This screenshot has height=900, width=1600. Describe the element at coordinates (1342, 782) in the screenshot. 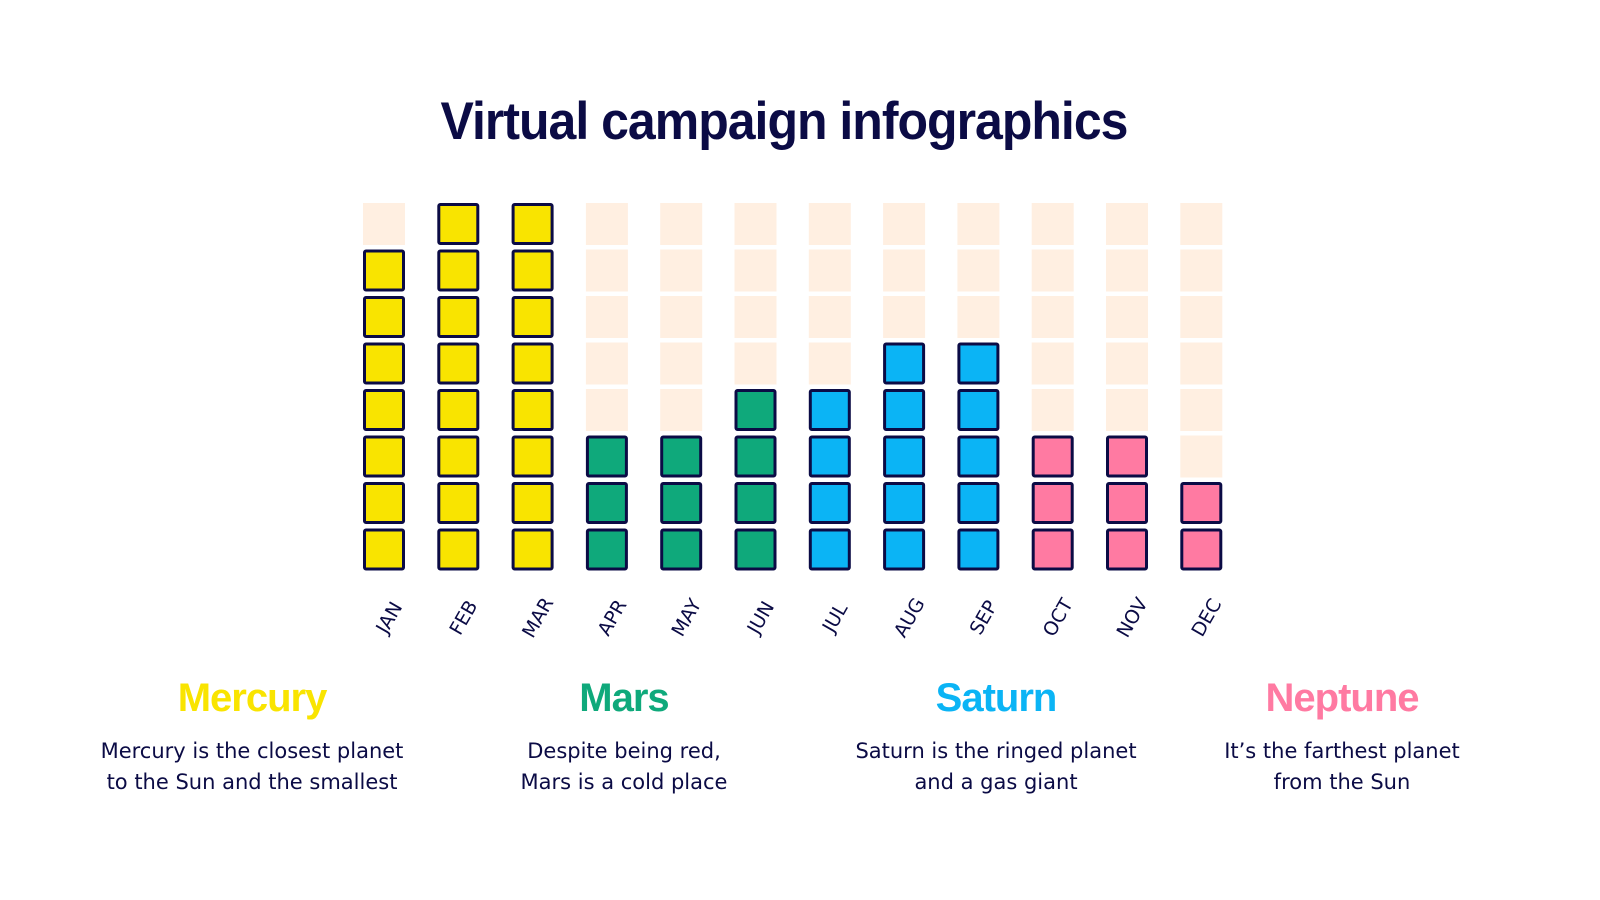

I see `desc-line: from the Sun` at that location.